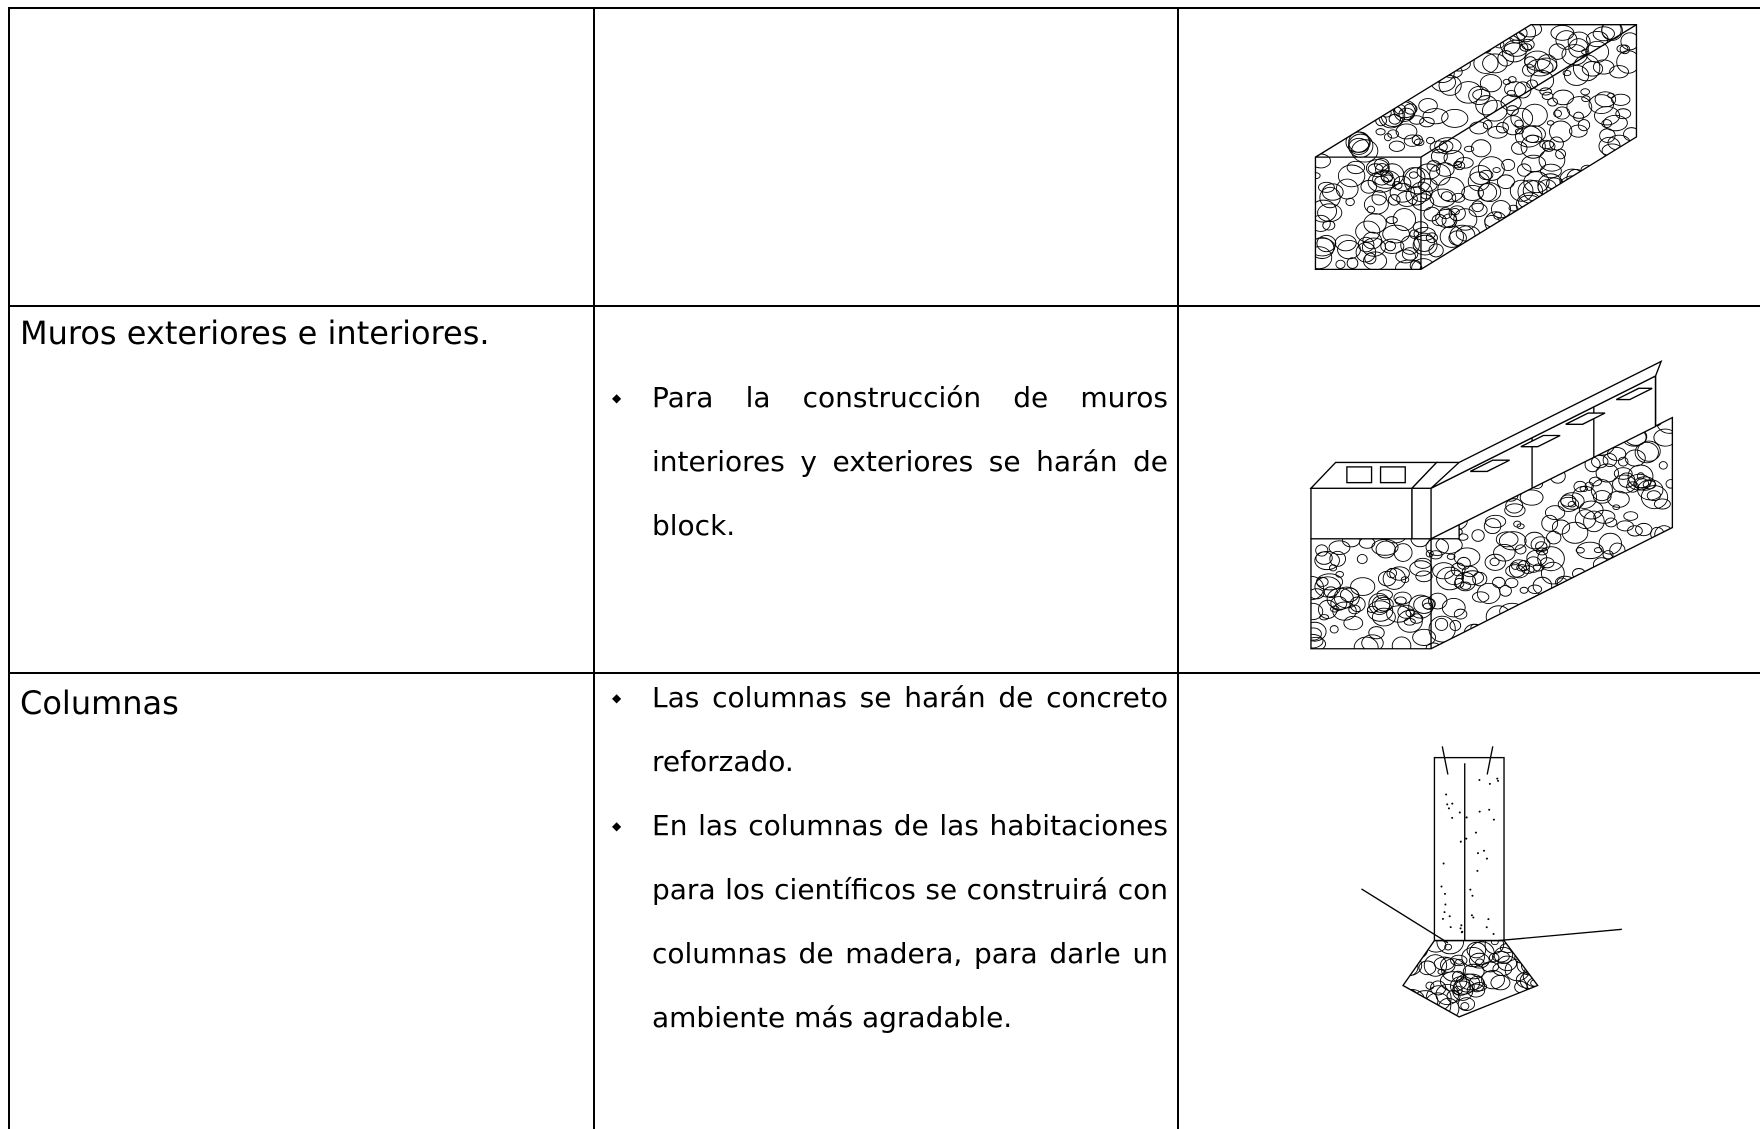 This screenshot has height=1129, width=1760. What do you see at coordinates (1486, 450) in the screenshot?
I see `block-row` at bounding box center [1486, 450].